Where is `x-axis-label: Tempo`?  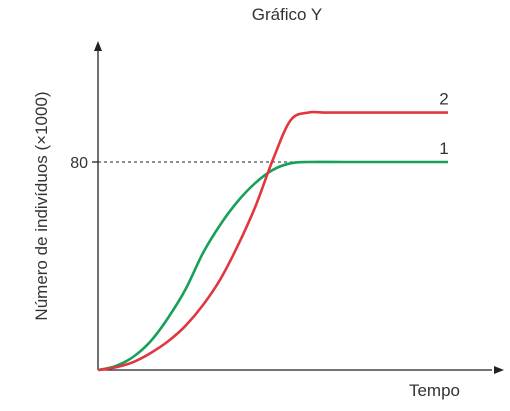 x-axis-label: Tempo is located at coordinates (434, 390).